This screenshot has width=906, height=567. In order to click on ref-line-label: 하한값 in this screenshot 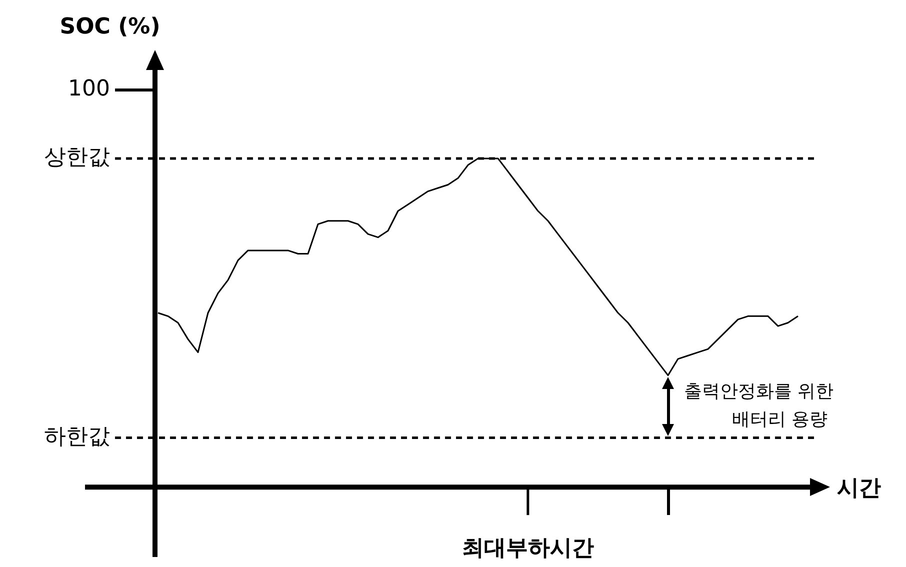, I will do `click(77, 437)`.